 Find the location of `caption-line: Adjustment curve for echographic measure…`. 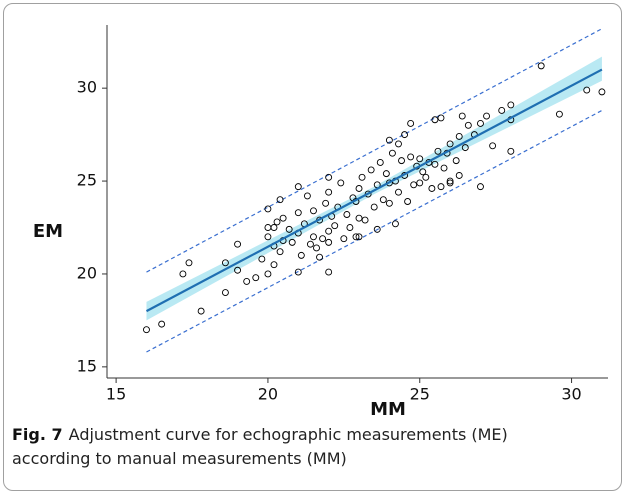

caption-line: Adjustment curve for echographic measure… is located at coordinates (288, 434).